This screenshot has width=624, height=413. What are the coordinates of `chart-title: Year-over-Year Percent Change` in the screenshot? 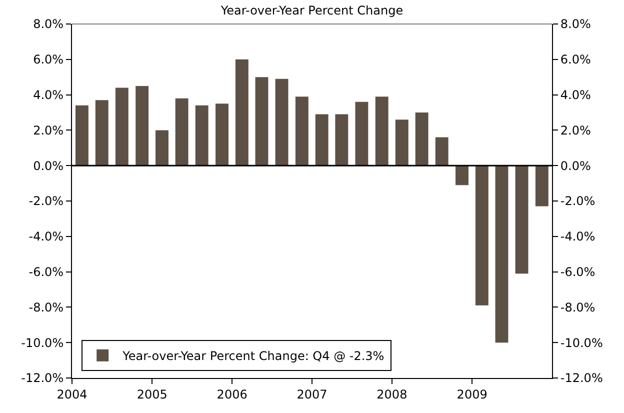 It's located at (312, 11).